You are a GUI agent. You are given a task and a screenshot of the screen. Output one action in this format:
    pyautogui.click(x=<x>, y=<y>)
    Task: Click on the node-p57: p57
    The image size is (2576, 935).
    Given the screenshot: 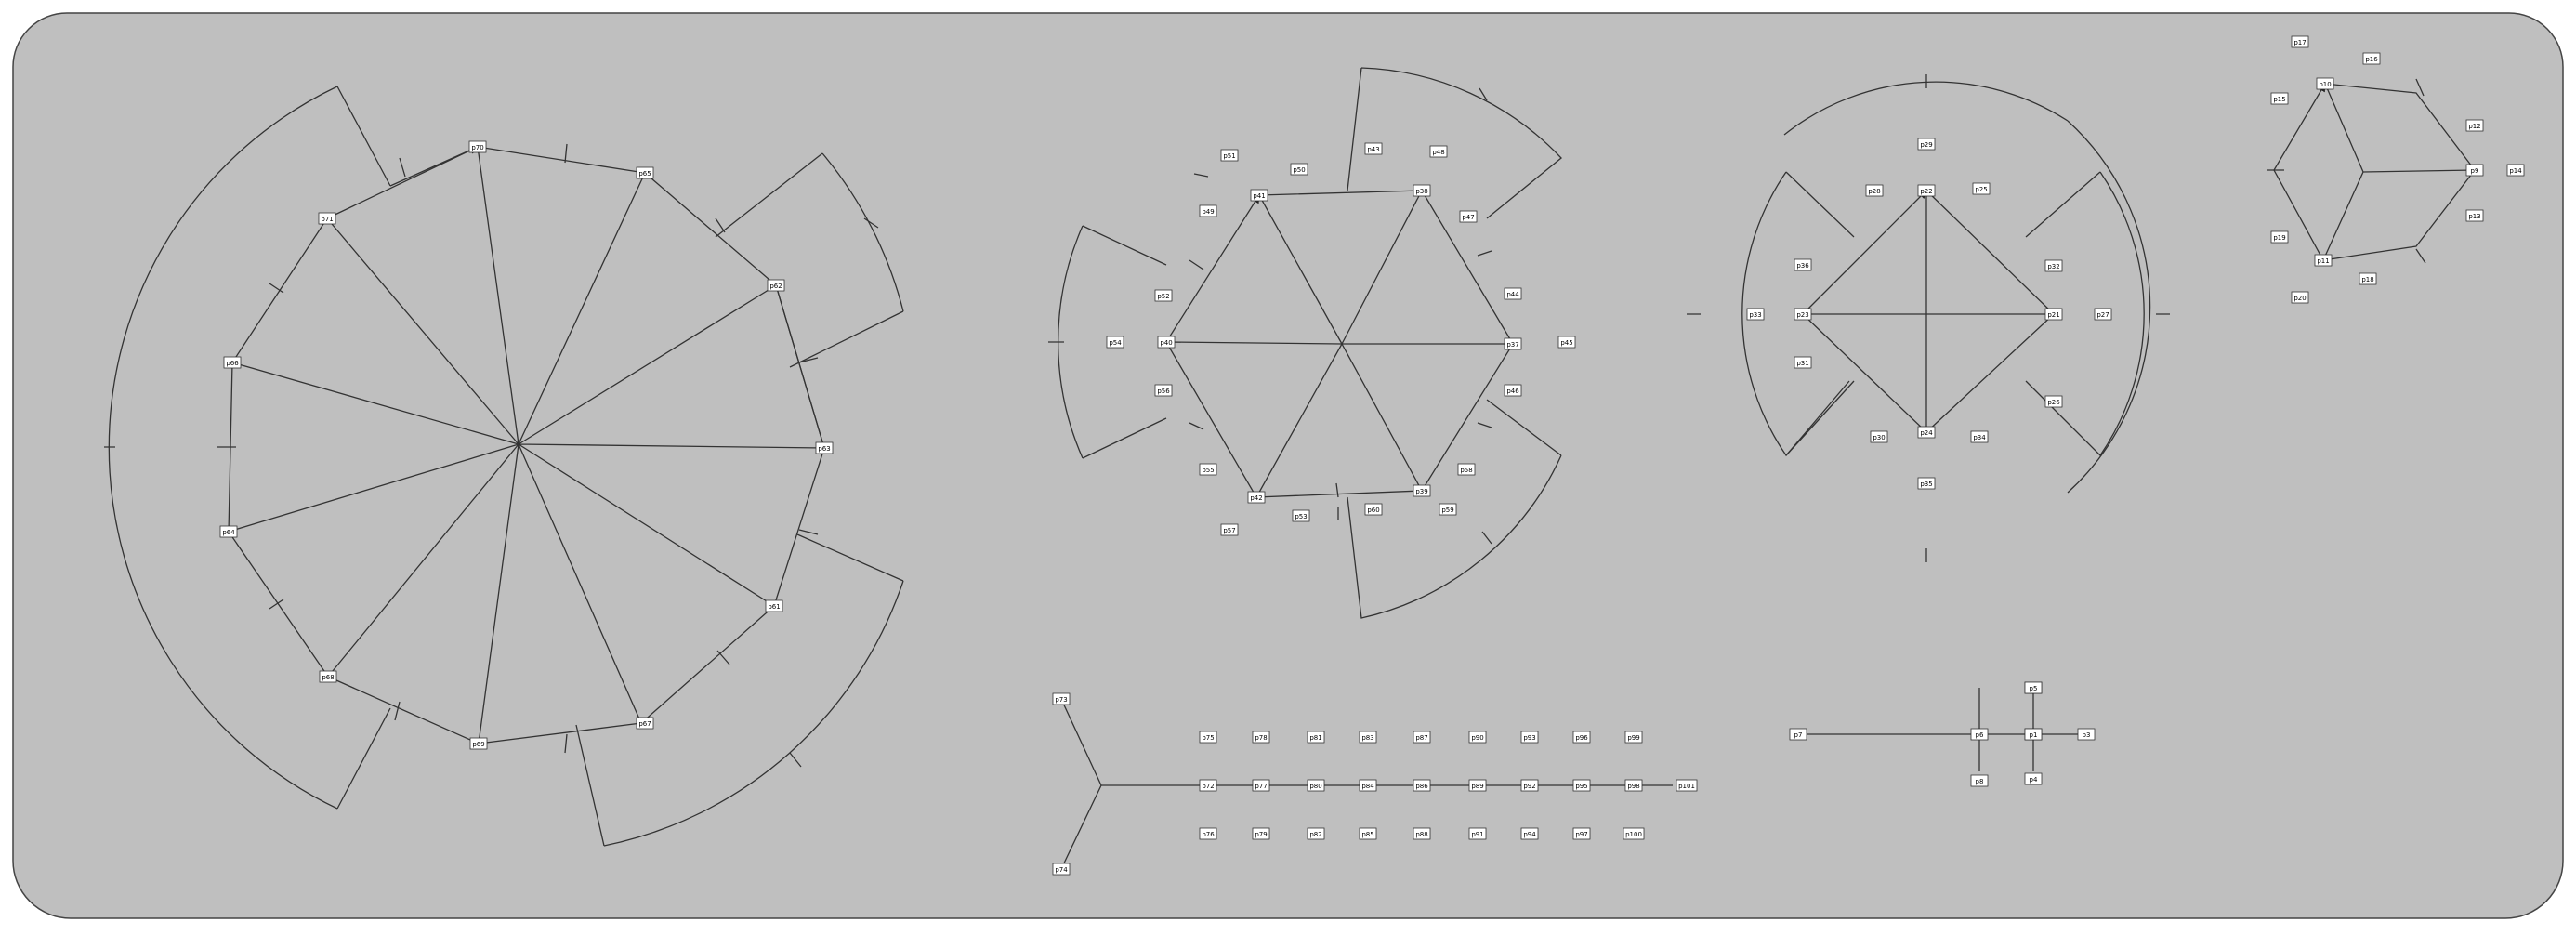 What is the action you would take?
    pyautogui.click(x=1229, y=530)
    